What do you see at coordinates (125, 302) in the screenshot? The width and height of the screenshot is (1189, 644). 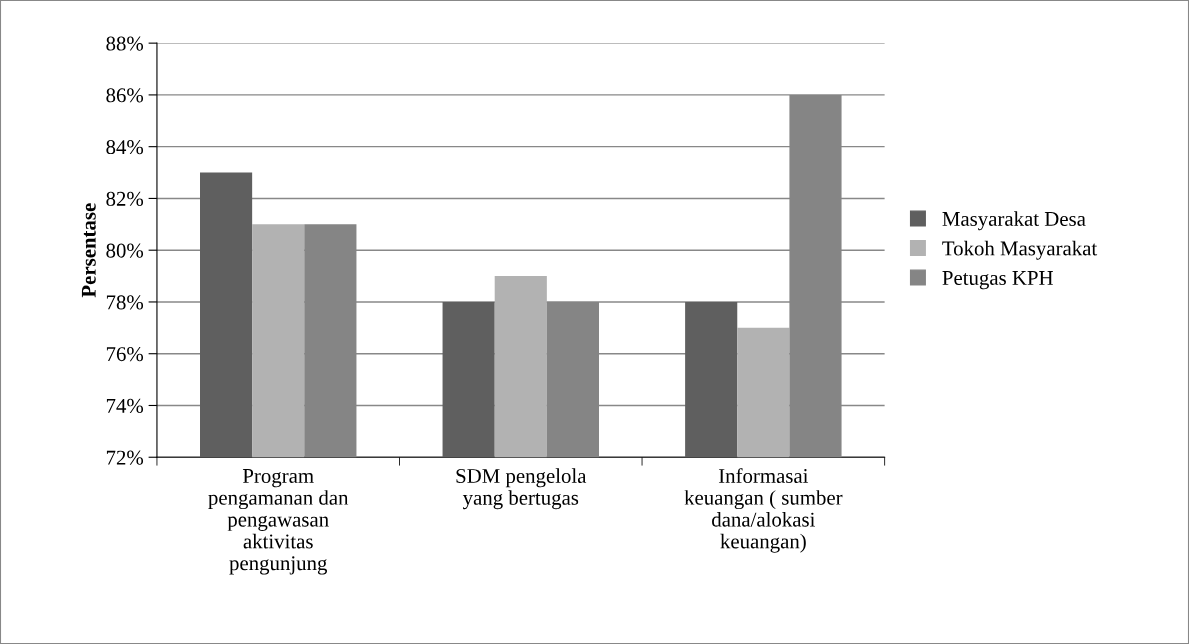 I see `y-tick-label: 78%` at bounding box center [125, 302].